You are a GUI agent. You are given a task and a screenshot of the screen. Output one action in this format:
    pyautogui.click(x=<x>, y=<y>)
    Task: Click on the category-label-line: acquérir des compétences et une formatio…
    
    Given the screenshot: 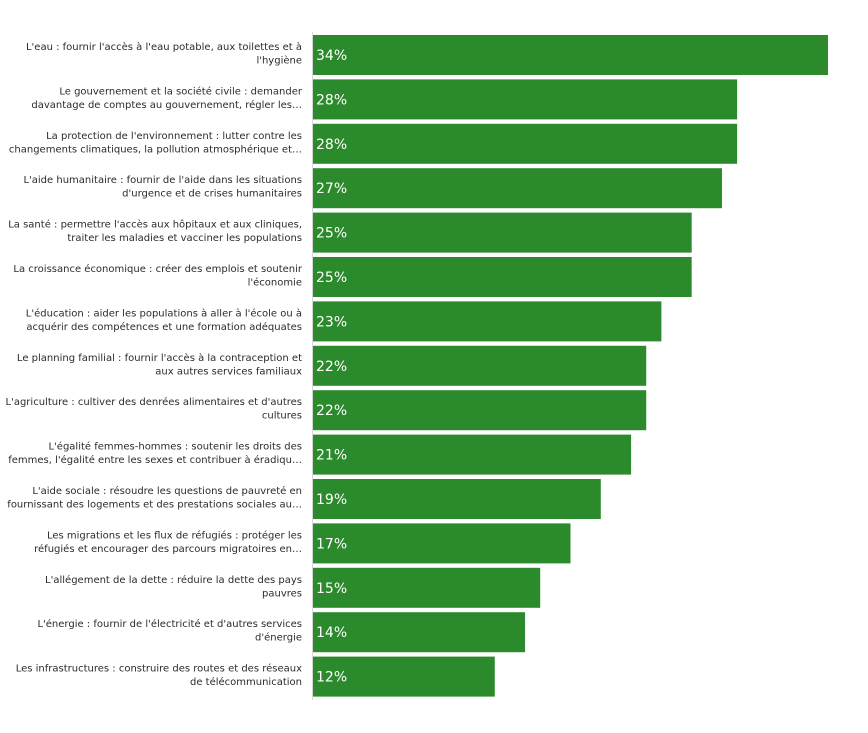 What is the action you would take?
    pyautogui.click(x=164, y=327)
    